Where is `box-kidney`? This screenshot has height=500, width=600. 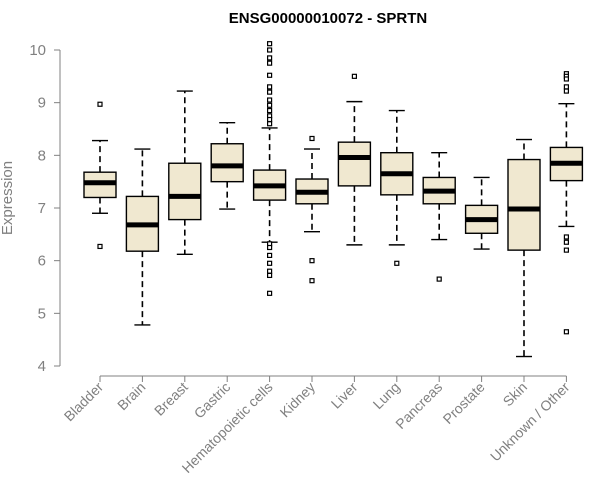
box-kidney is located at coordinates (312, 209).